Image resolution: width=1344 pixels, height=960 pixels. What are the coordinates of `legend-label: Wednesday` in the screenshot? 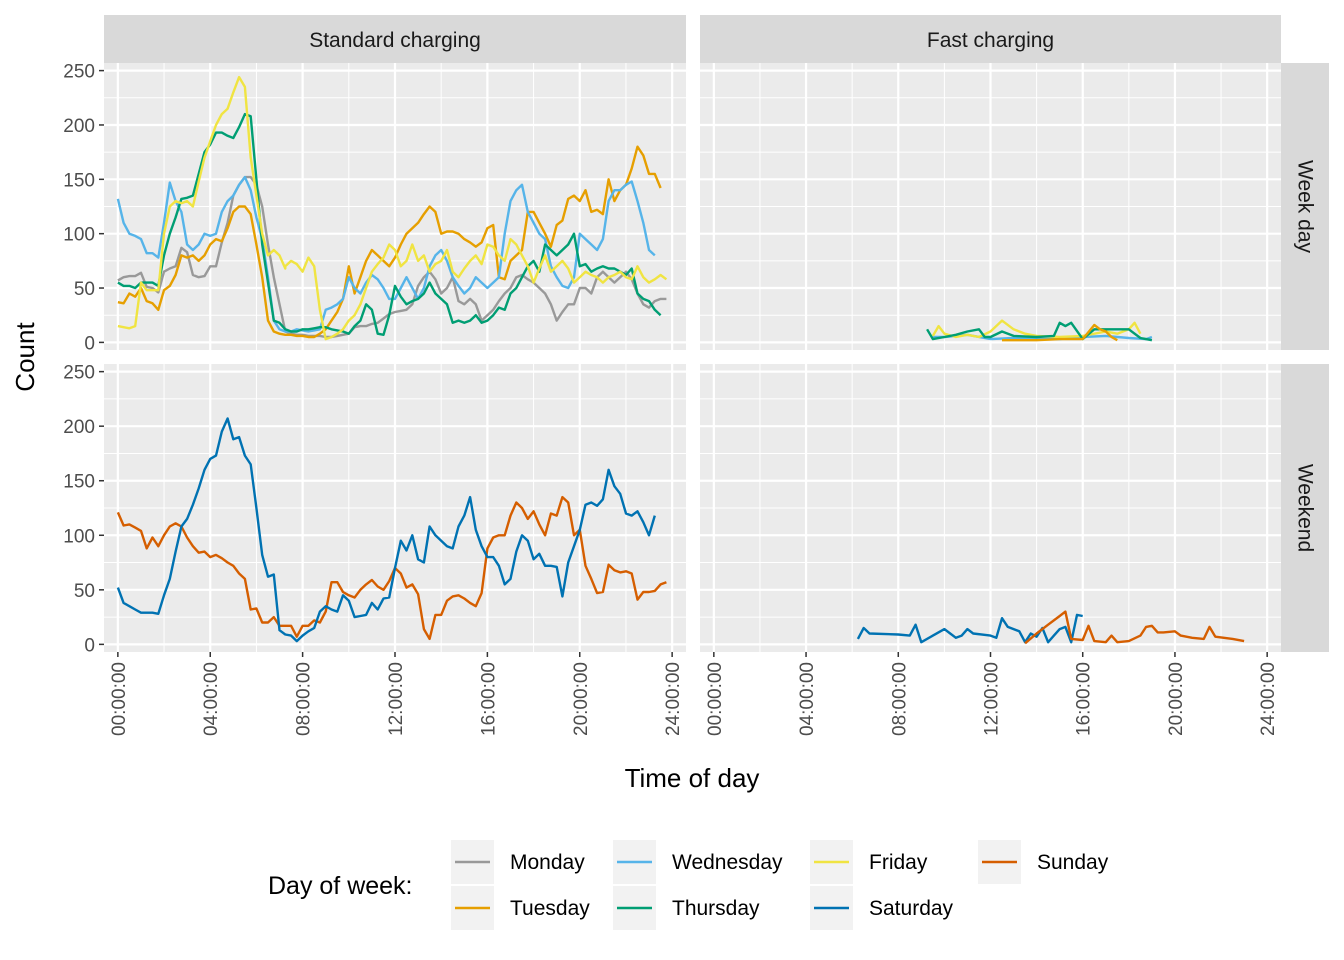 It's located at (727, 862).